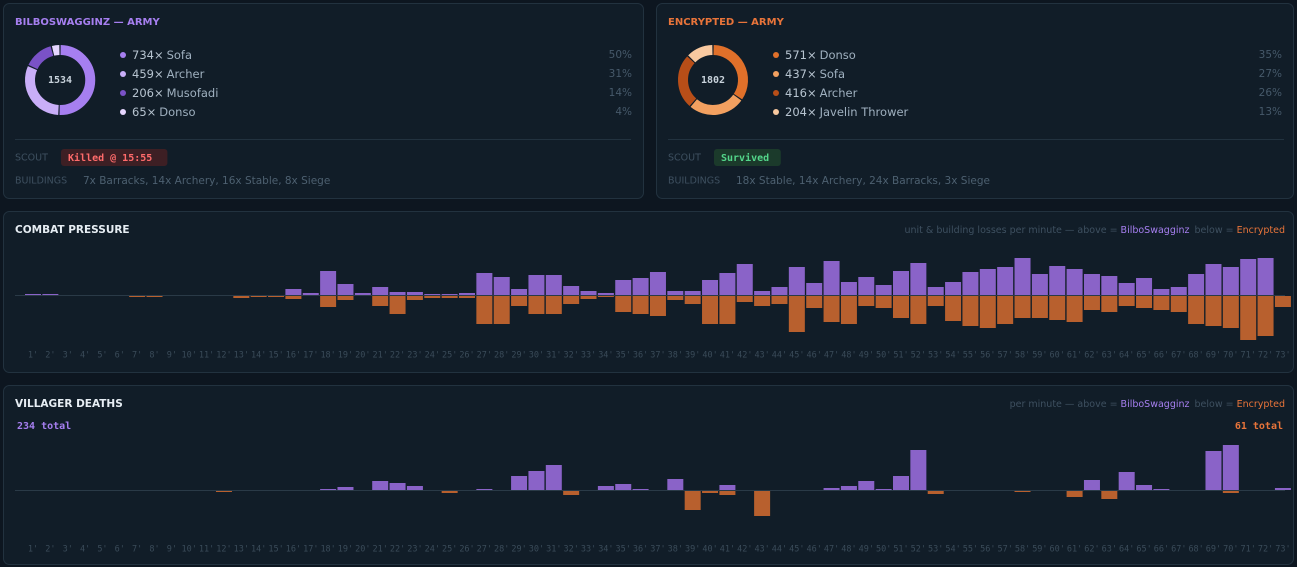 Image resolution: width=1297 pixels, height=567 pixels. Describe the element at coordinates (838, 55) in the screenshot. I see `unit-name: Donso` at that location.